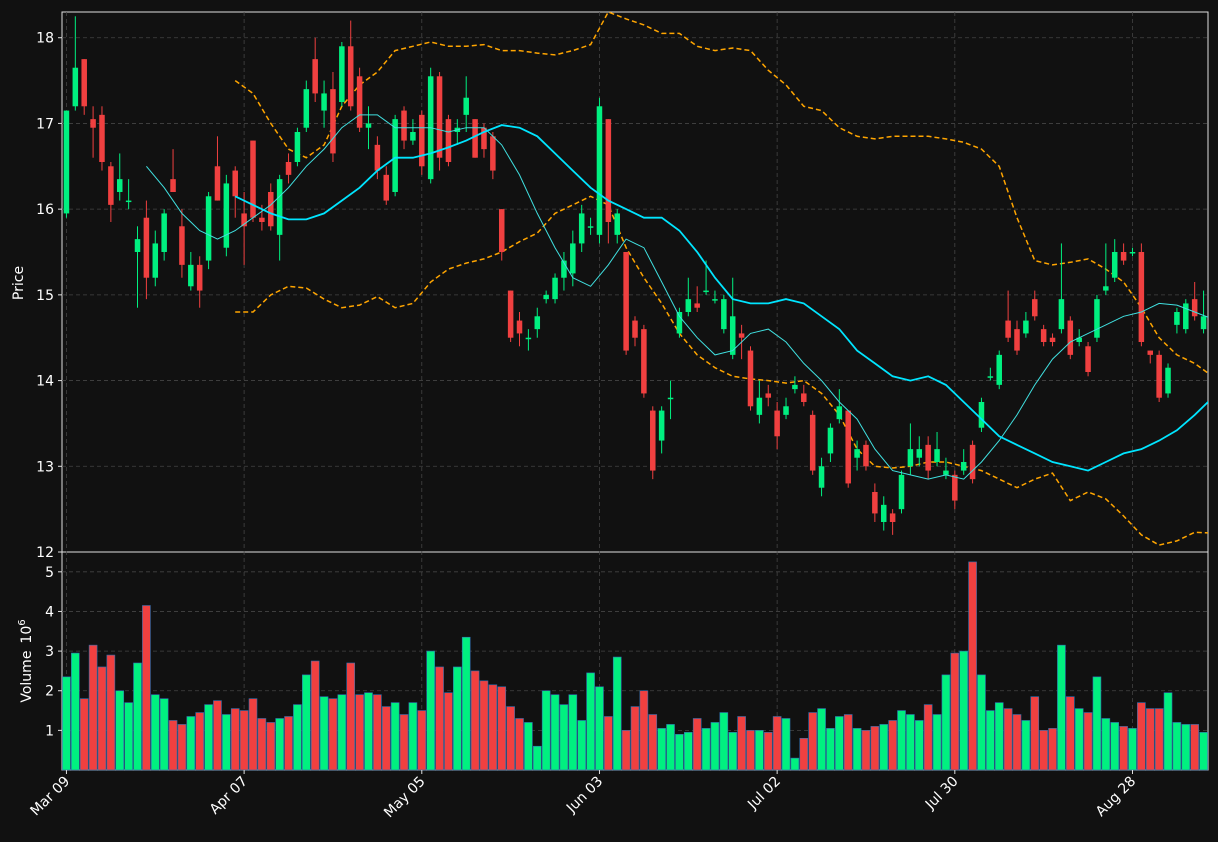 Image resolution: width=1218 pixels, height=842 pixels. I want to click on price-tick-label: 18, so click(45, 39).